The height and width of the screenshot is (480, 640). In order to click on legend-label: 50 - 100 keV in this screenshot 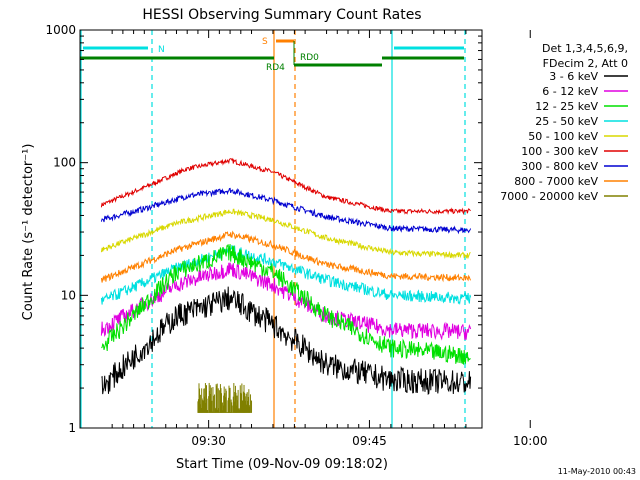, I will do `click(563, 136)`.